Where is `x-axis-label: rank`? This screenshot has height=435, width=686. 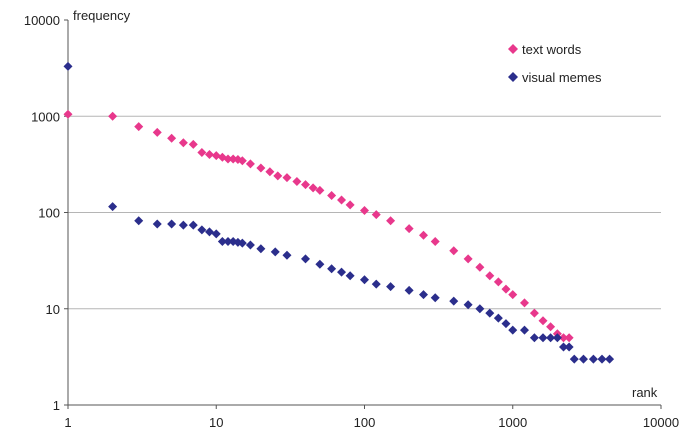
x-axis-label: rank is located at coordinates (645, 392).